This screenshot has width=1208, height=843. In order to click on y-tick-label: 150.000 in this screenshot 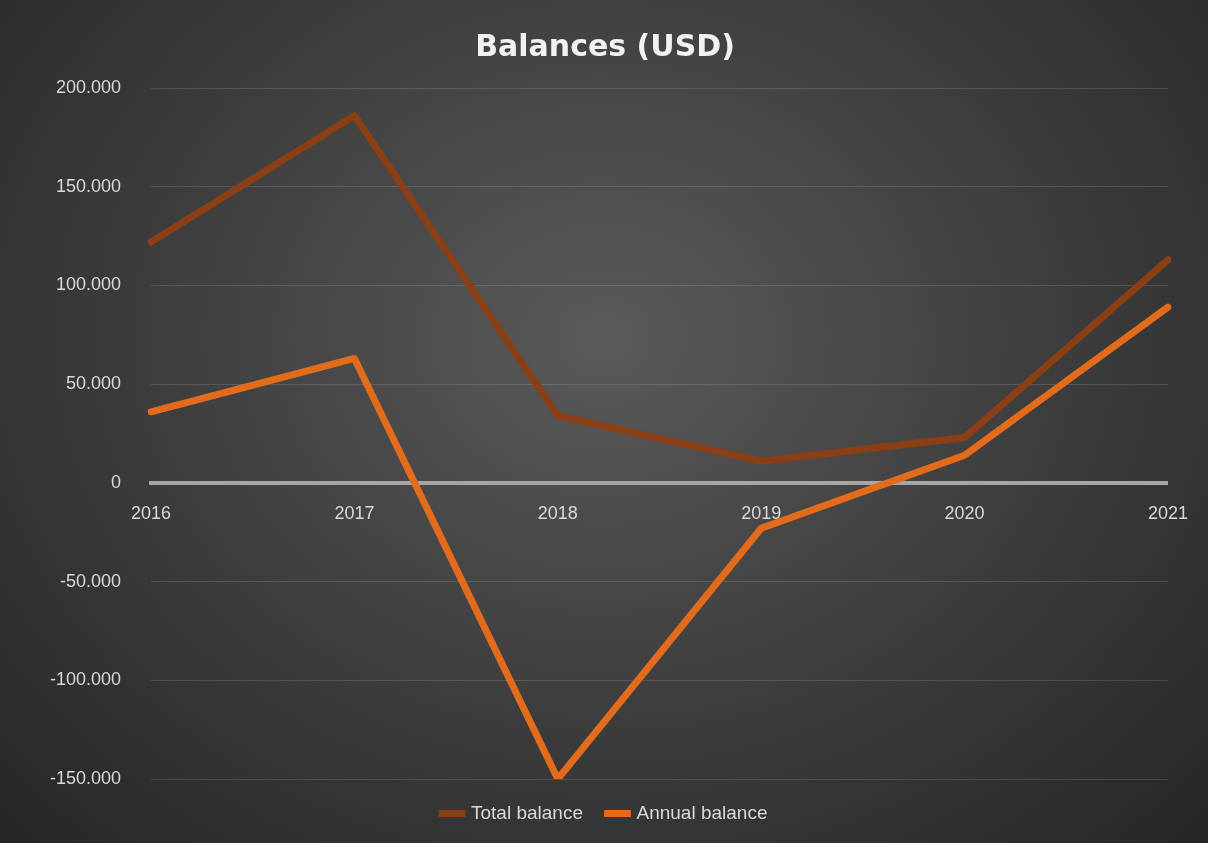, I will do `click(88, 185)`.